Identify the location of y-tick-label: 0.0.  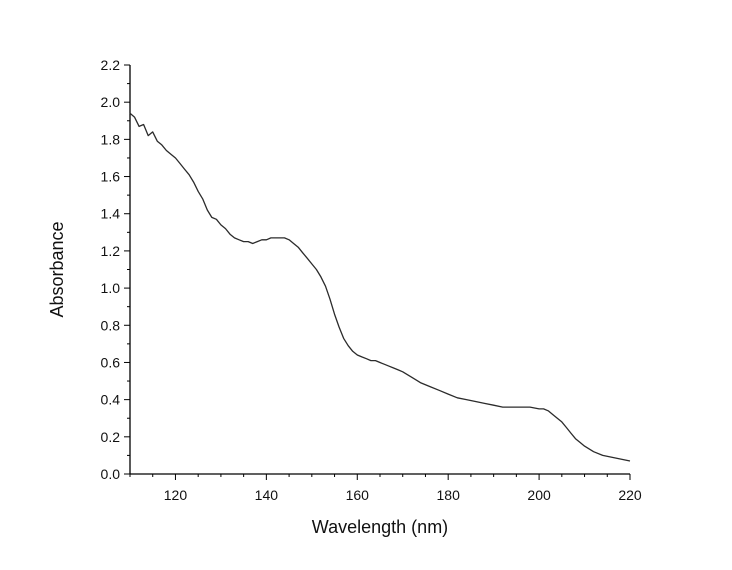
(111, 474).